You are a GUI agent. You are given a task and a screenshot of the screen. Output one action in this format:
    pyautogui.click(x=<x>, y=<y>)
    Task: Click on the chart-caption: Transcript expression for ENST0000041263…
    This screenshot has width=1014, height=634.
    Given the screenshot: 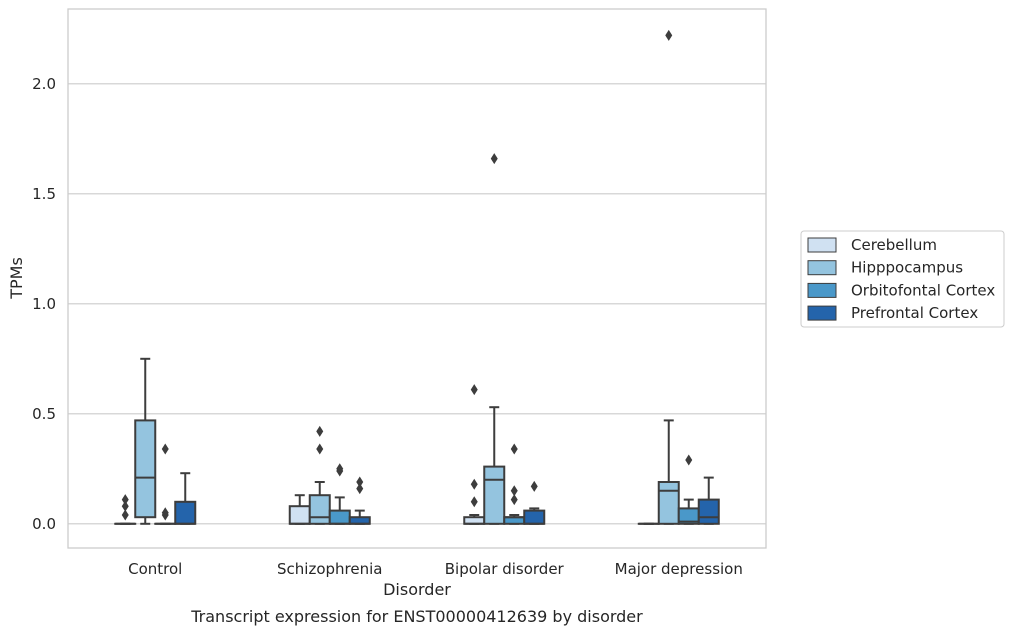 What is the action you would take?
    pyautogui.click(x=416, y=616)
    